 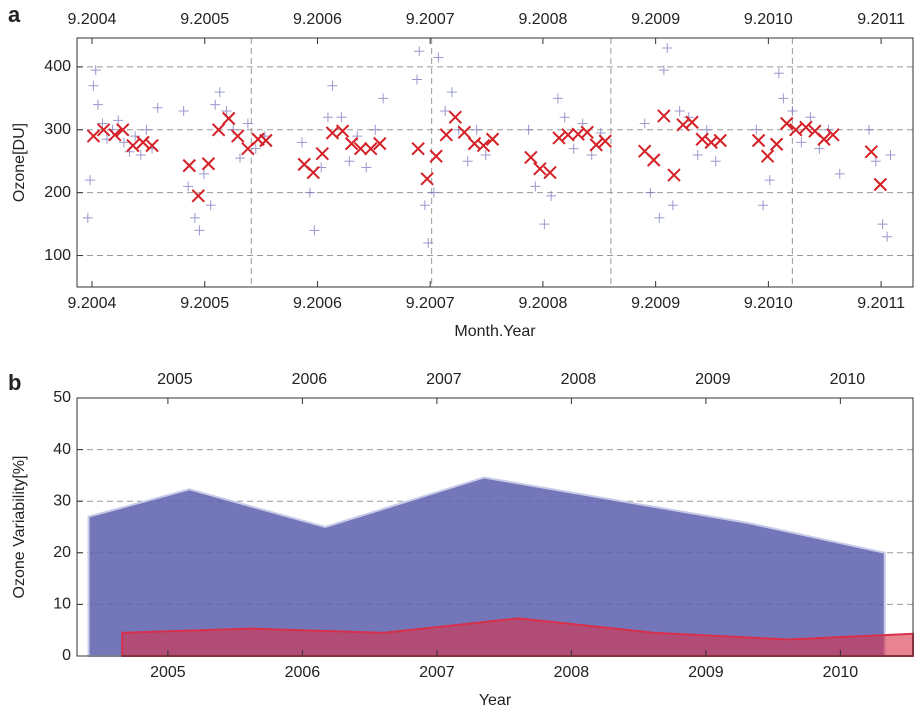 What do you see at coordinates (62, 449) in the screenshot?
I see `y-tick-label: 40` at bounding box center [62, 449].